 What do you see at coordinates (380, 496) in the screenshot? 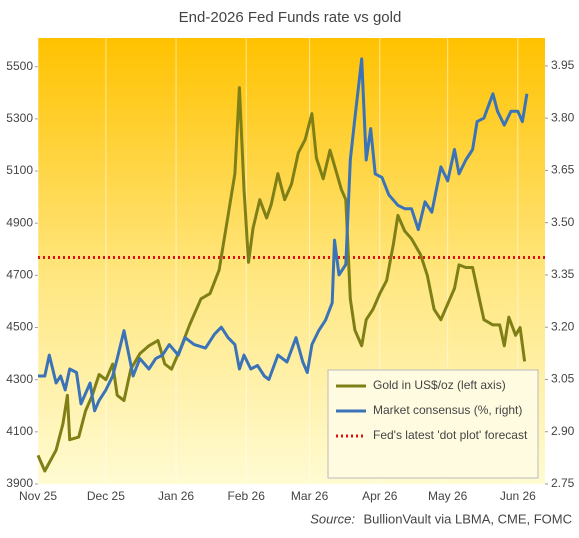
I see `x-tick-label: Apr 26` at bounding box center [380, 496].